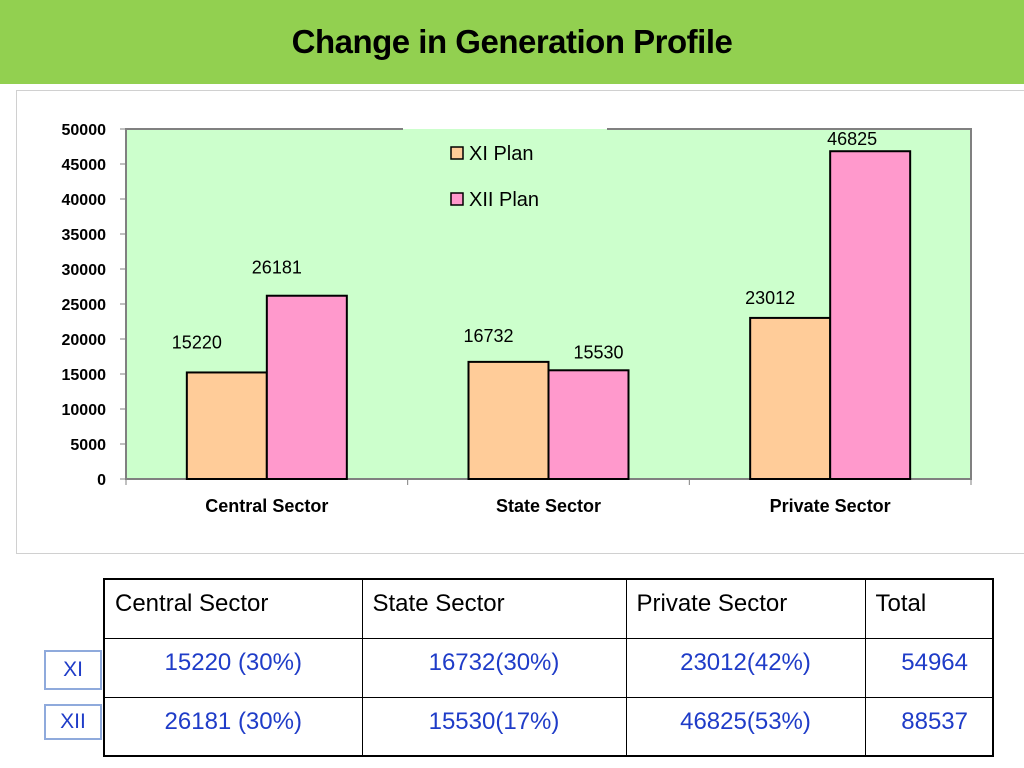 This screenshot has width=1024, height=768. I want to click on data-label: 46825, so click(852, 139).